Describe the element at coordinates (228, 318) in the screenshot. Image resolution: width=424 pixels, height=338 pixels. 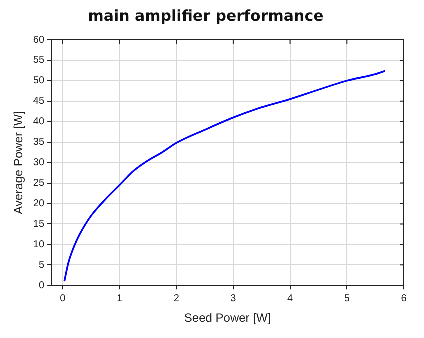
I see `x-axis-title: Seed Power [W]` at that location.